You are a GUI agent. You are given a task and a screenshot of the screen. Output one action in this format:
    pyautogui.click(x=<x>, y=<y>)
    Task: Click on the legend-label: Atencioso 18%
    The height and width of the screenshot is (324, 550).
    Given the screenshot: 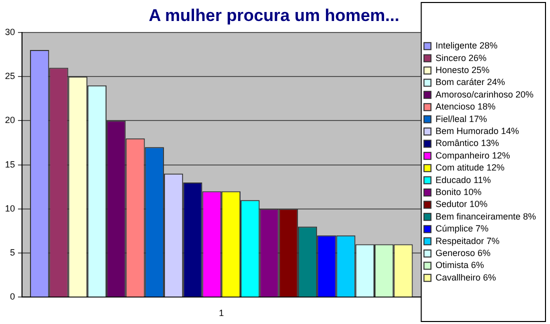 What is the action you would take?
    pyautogui.click(x=465, y=107)
    